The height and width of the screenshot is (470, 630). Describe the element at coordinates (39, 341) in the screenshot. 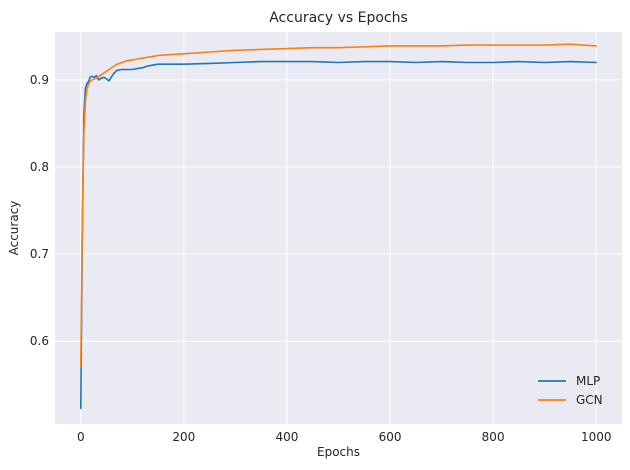

I see `y-tick-label: 0.6` at that location.